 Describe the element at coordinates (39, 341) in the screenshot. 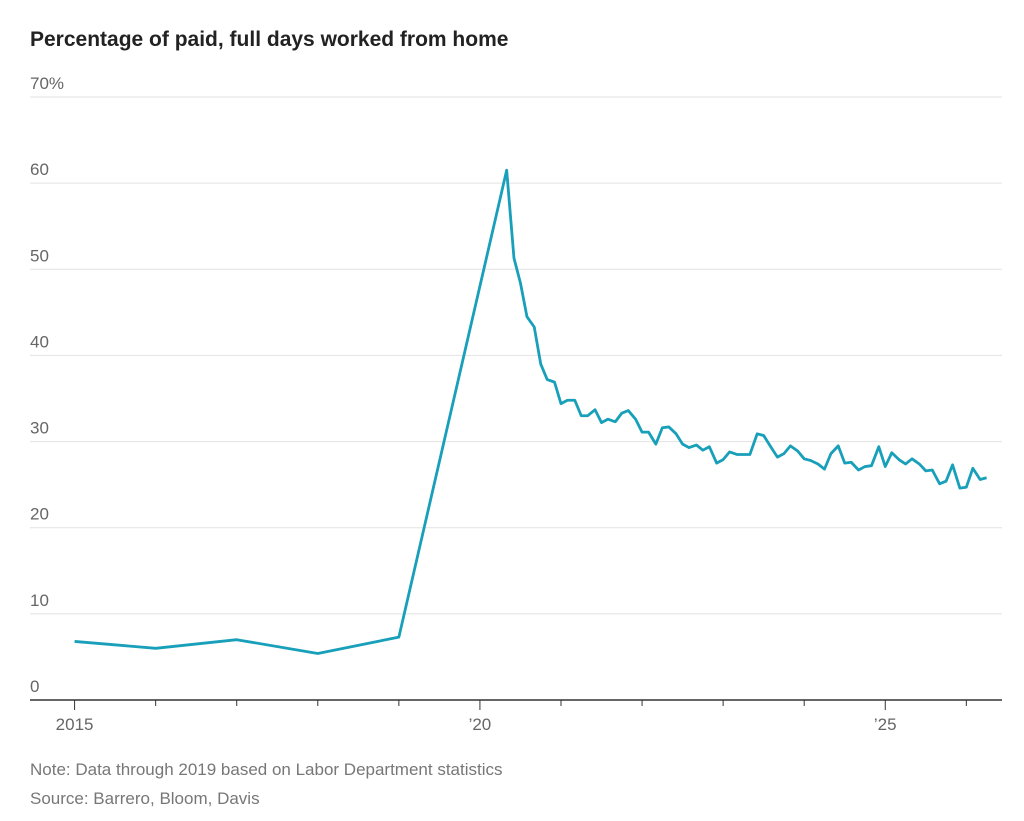

I see `y-tick-label: 40` at that location.